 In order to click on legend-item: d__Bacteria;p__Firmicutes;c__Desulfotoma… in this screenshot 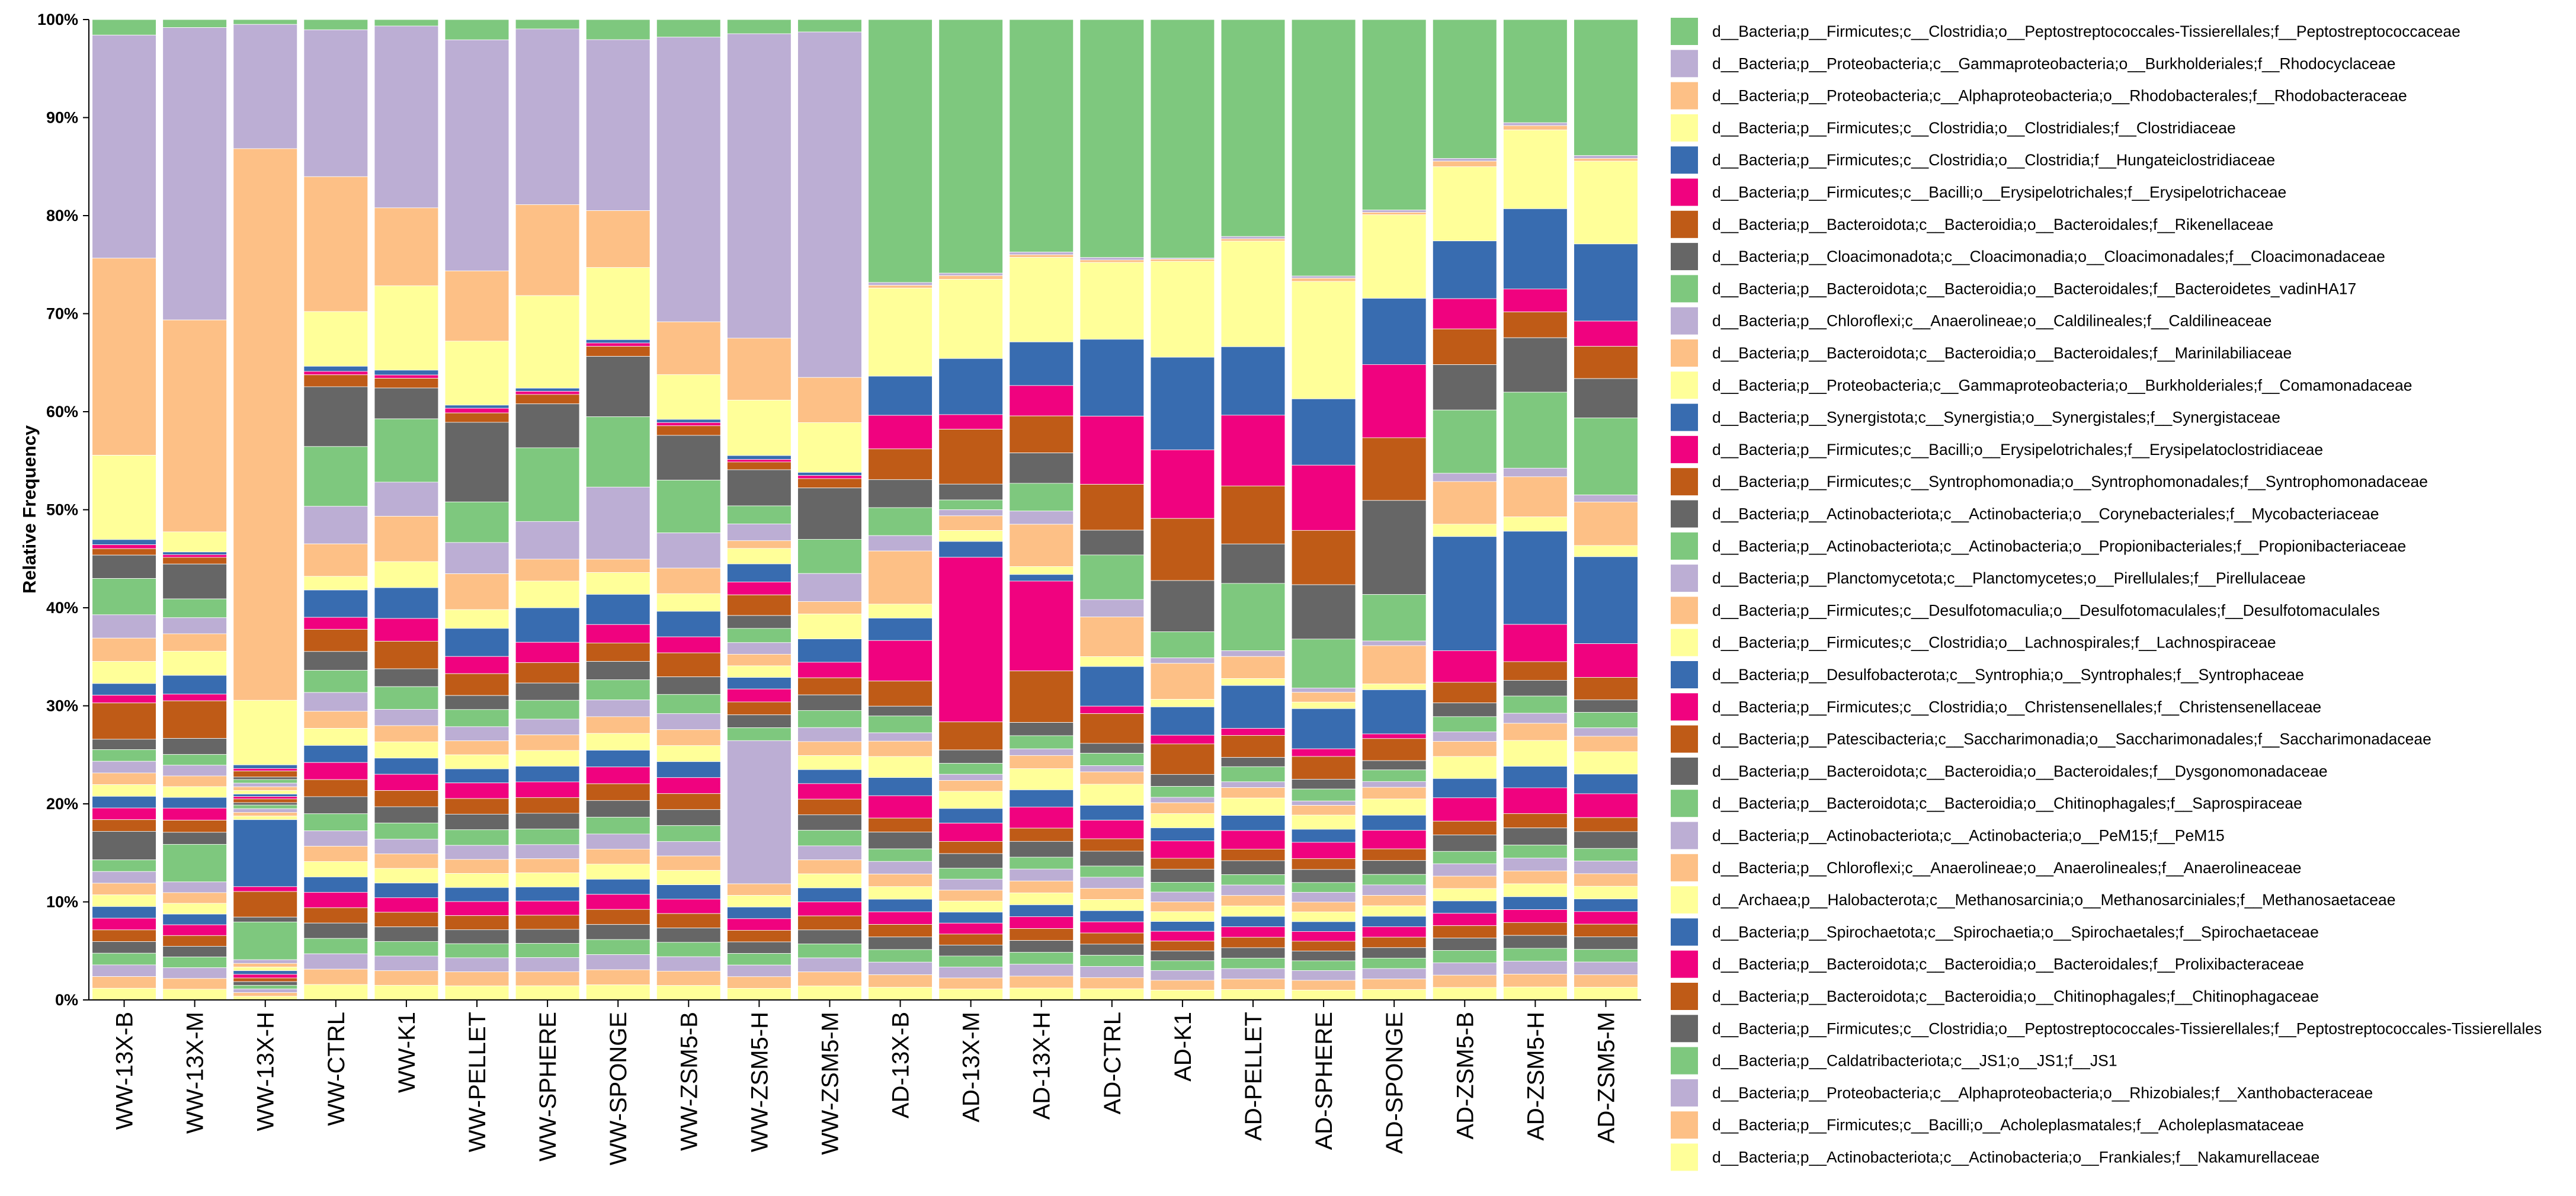, I will do `click(2026, 610)`.